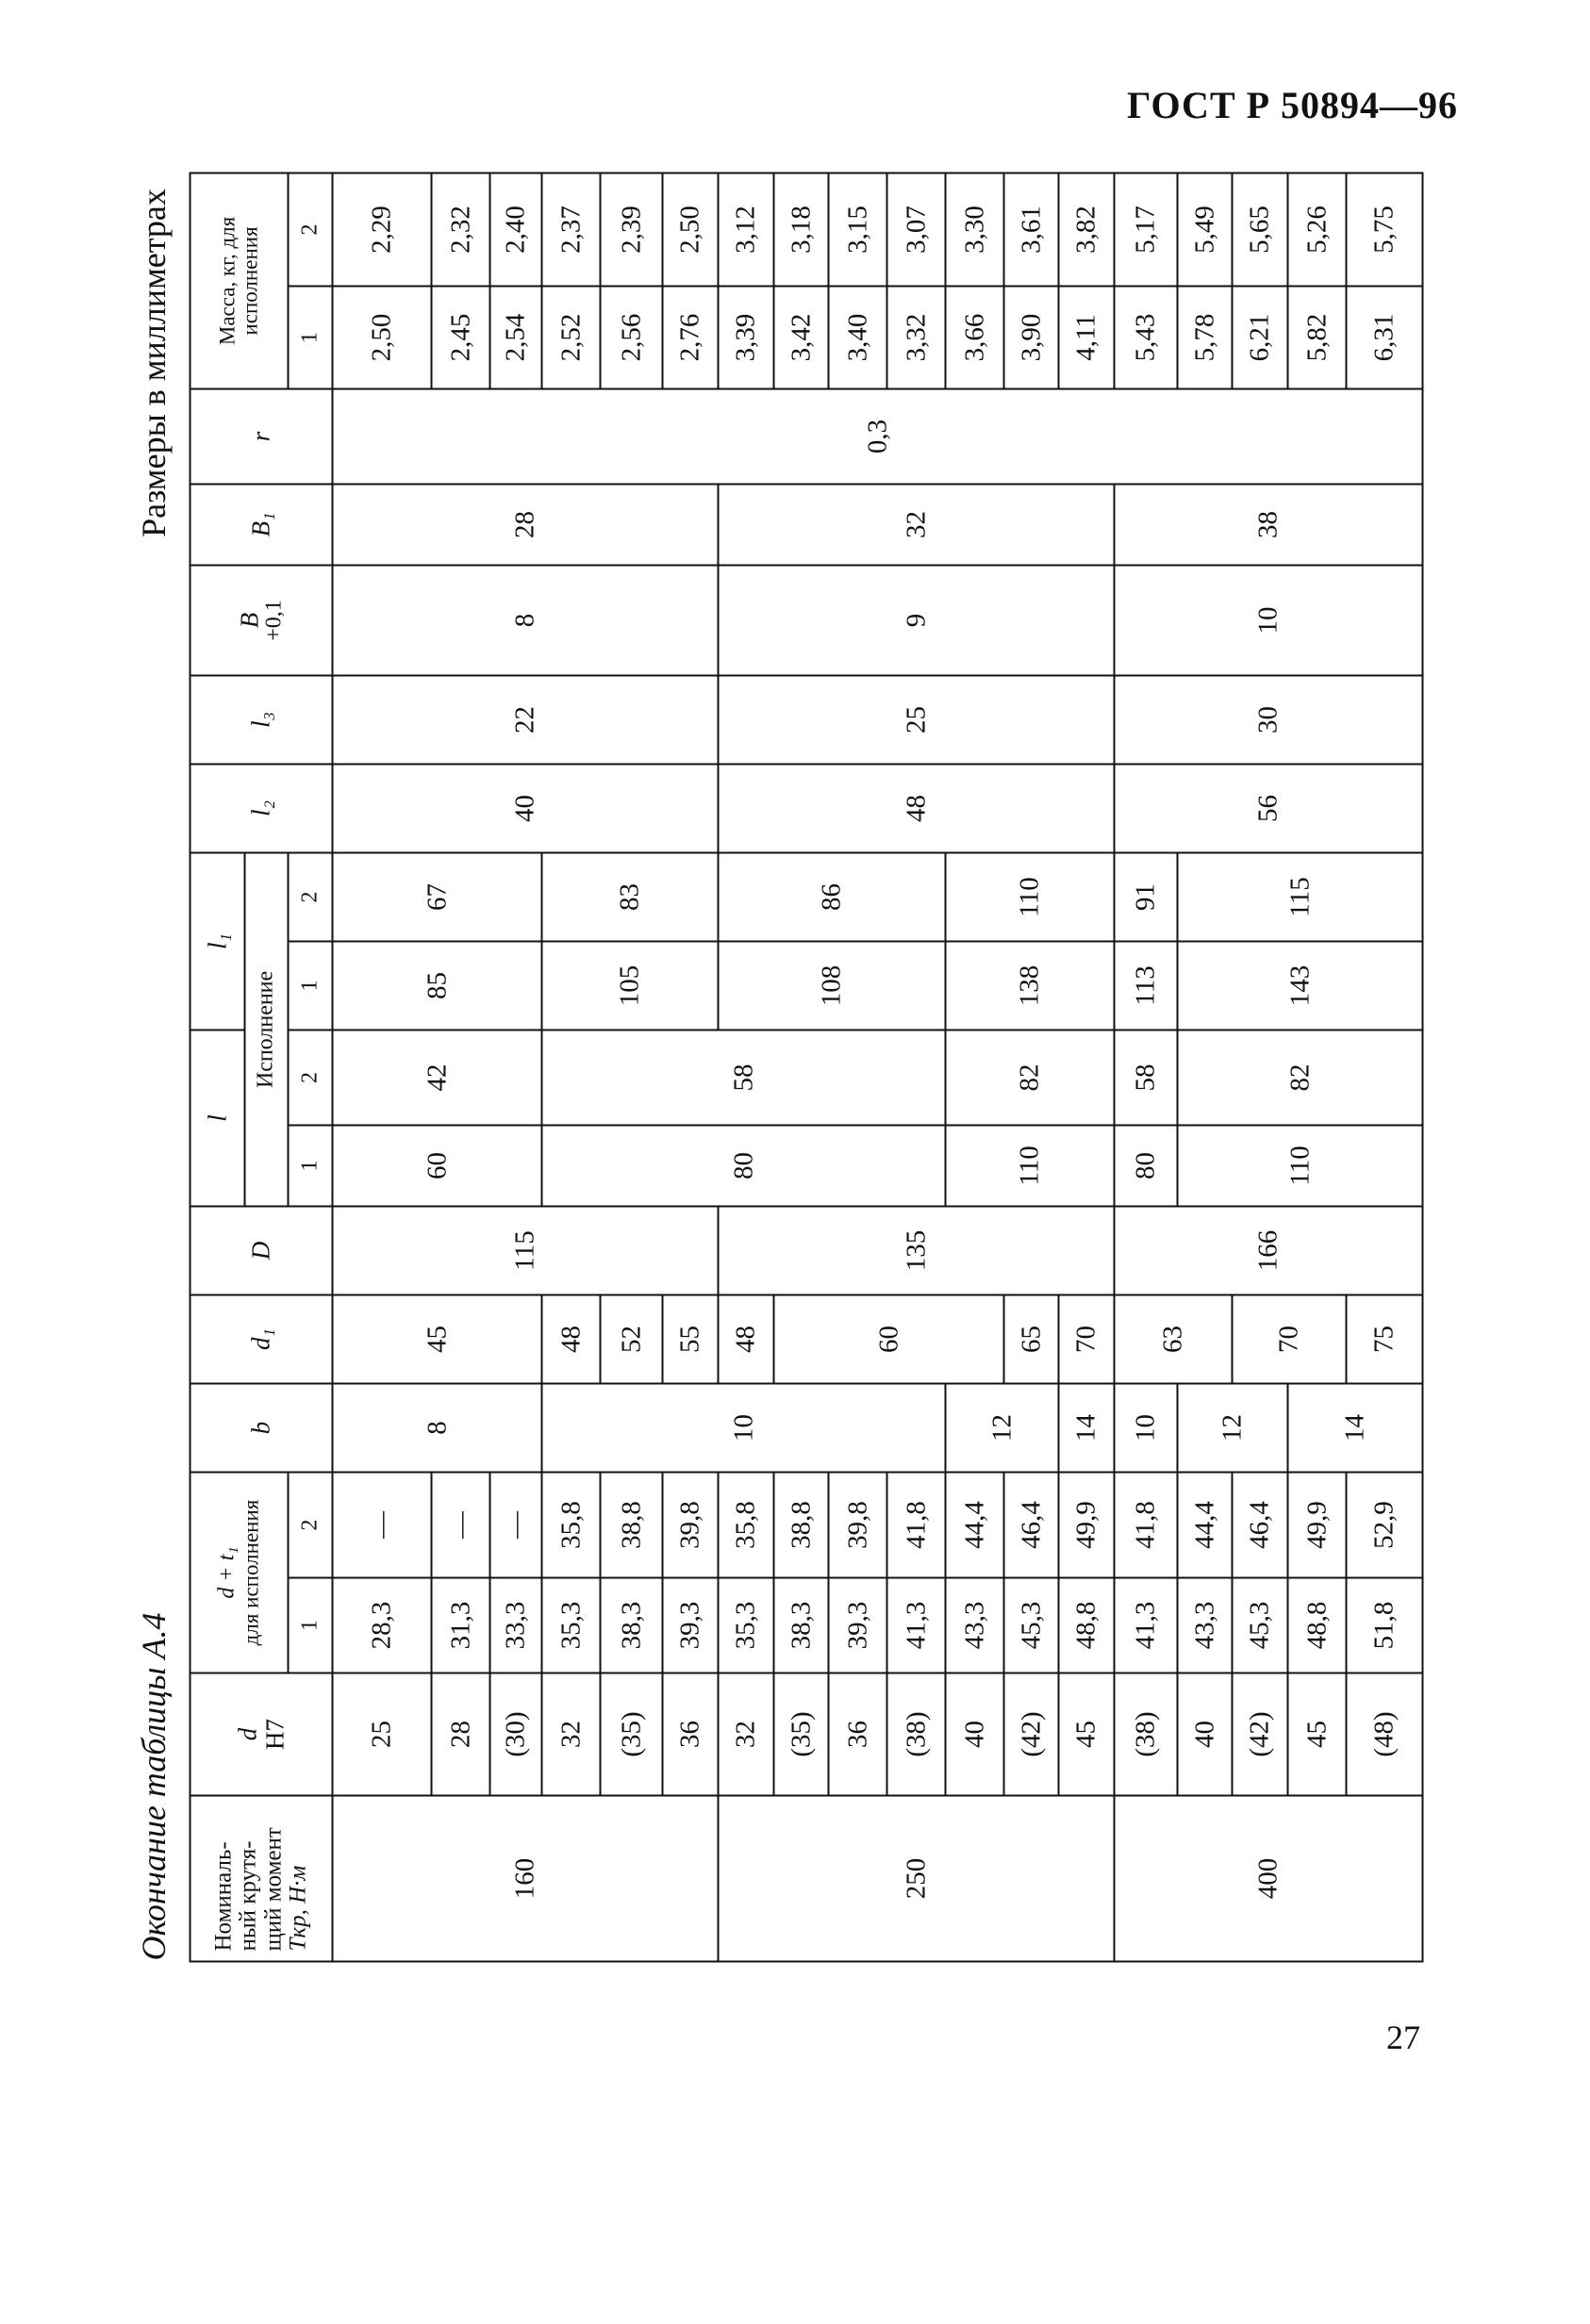 This screenshot has height=2324, width=1590. I want to click on header-execution: Исполнение, so click(266, 1029).